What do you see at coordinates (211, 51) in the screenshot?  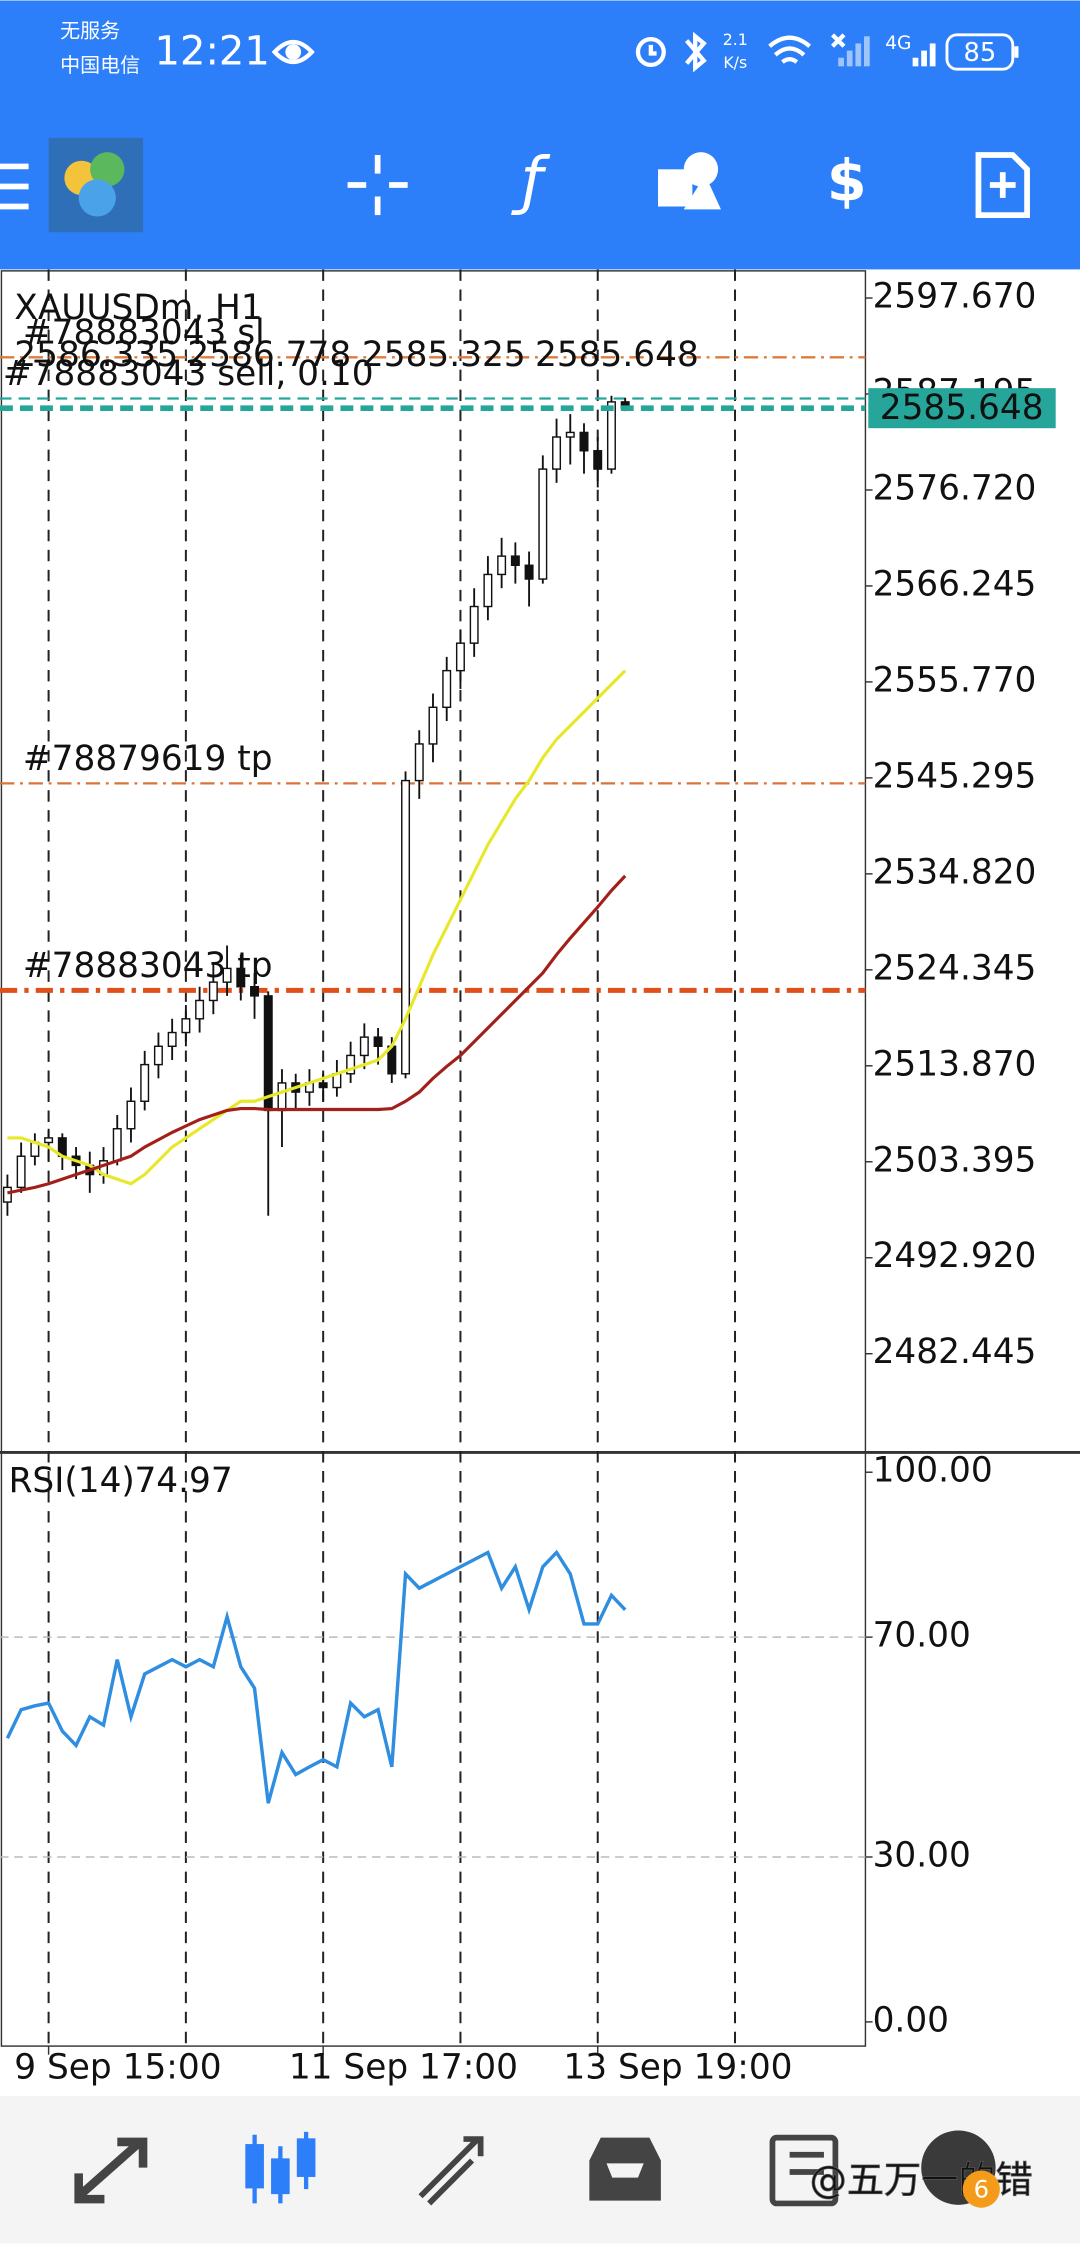 I see `clock: 12:21` at bounding box center [211, 51].